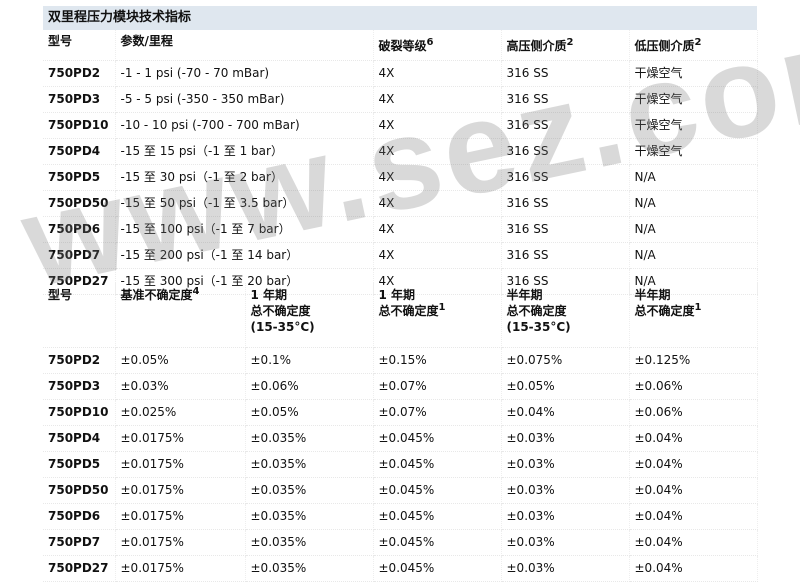  I want to click on table-row: 750PD5 ±0.0175% ±0.035% ±0.045% ±0.03% ±0.04%, so click(400, 464).